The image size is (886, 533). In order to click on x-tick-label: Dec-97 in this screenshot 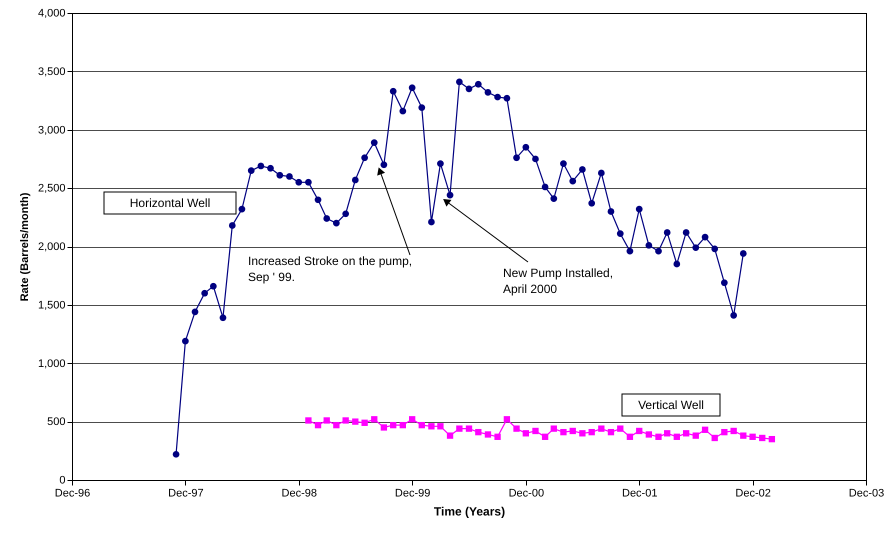, I will do `click(186, 494)`.